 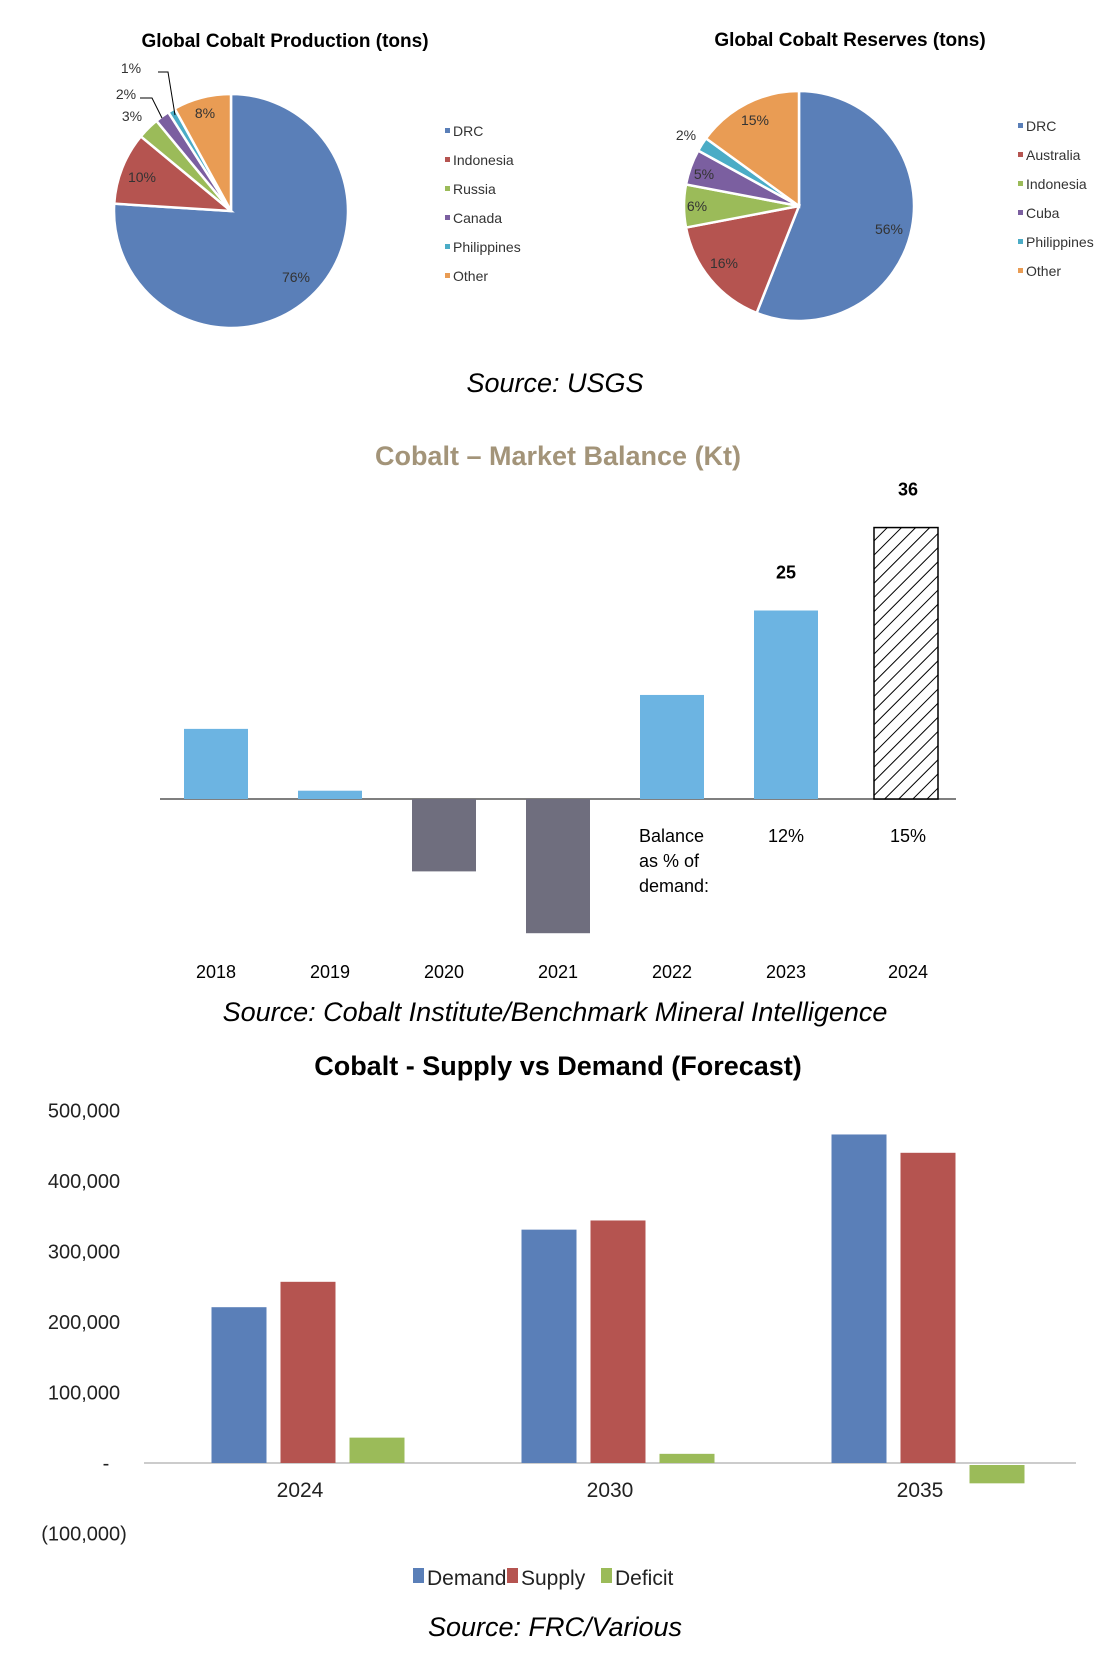 I want to click on pie-data-label: 16%, so click(x=724, y=263).